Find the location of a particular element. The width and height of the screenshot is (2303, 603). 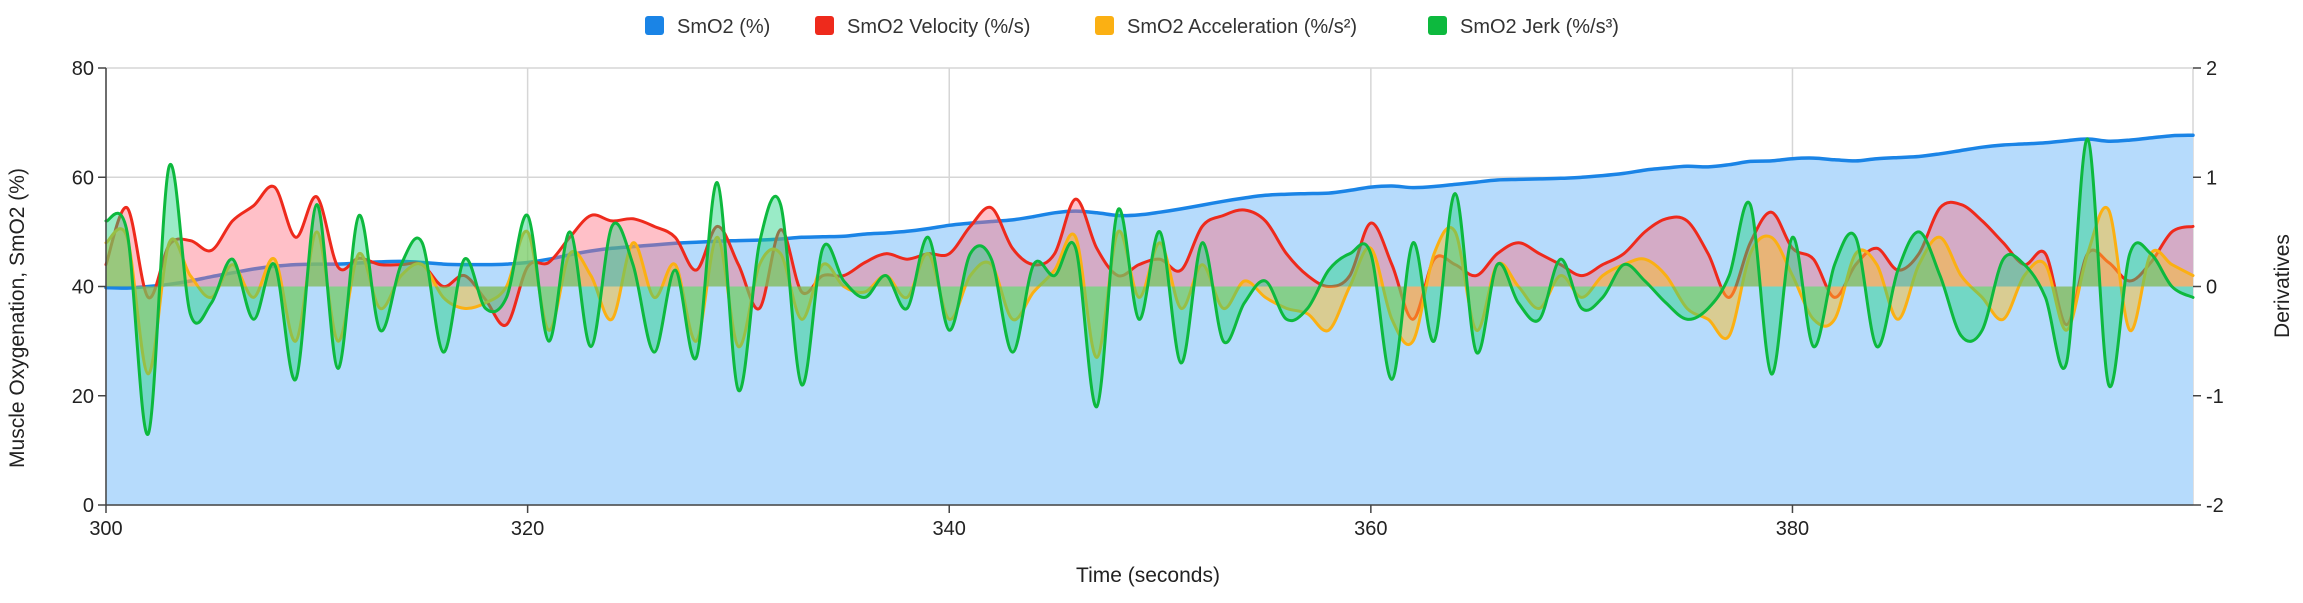

legend-label: SmO2 (%) is located at coordinates (723, 27).